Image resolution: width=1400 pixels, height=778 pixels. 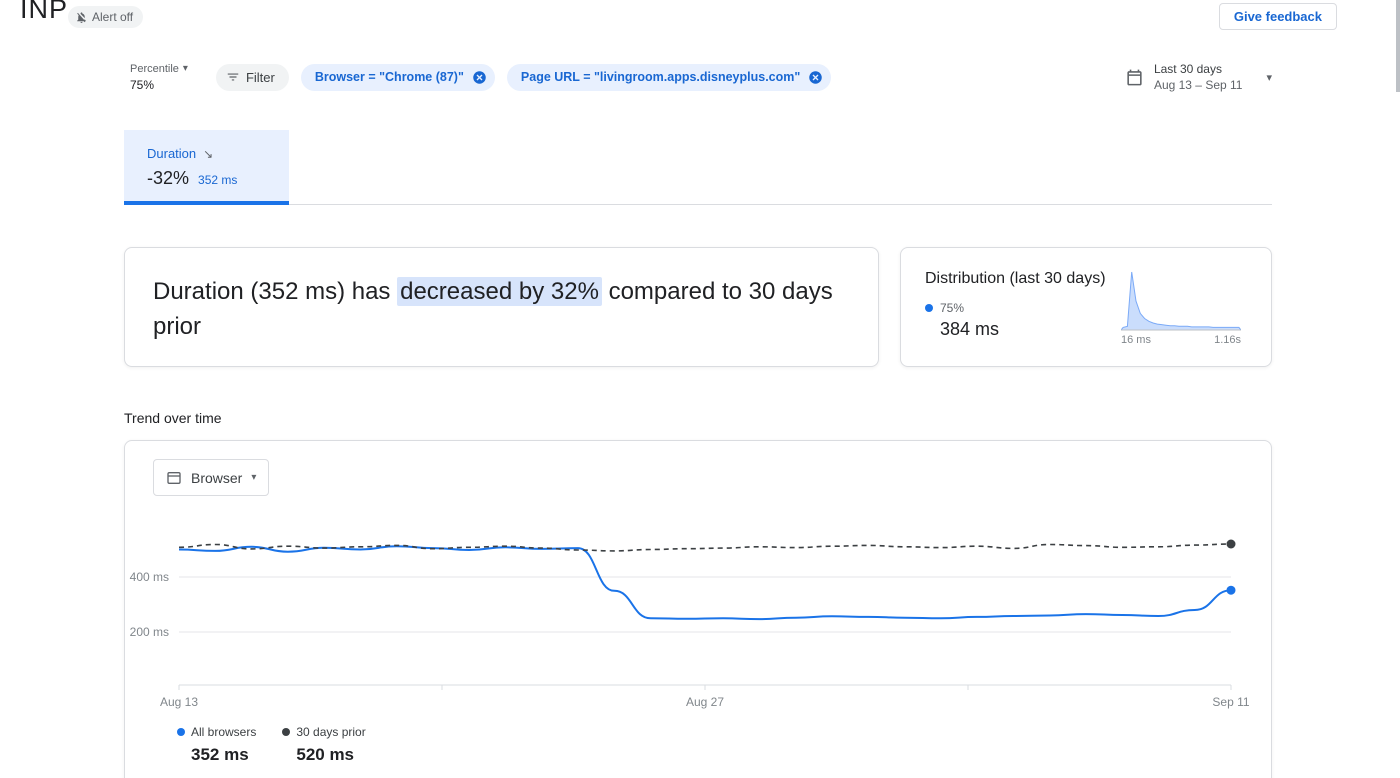 What do you see at coordinates (271, 745) in the screenshot?
I see `trend-legend: All browsers 352 ms 30 days prior 520 ms` at bounding box center [271, 745].